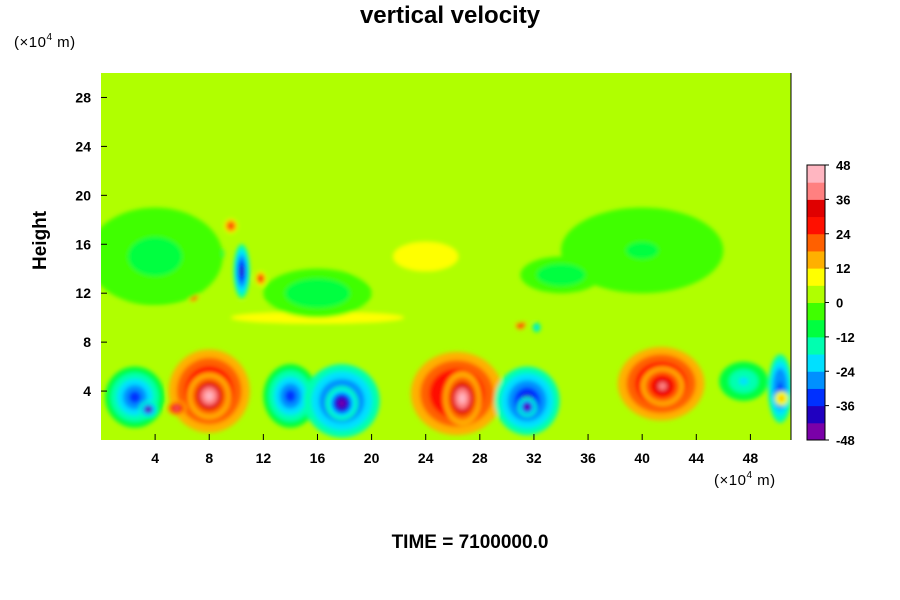  Describe the element at coordinates (83, 195) in the screenshot. I see `y-tick-label: 20` at that location.